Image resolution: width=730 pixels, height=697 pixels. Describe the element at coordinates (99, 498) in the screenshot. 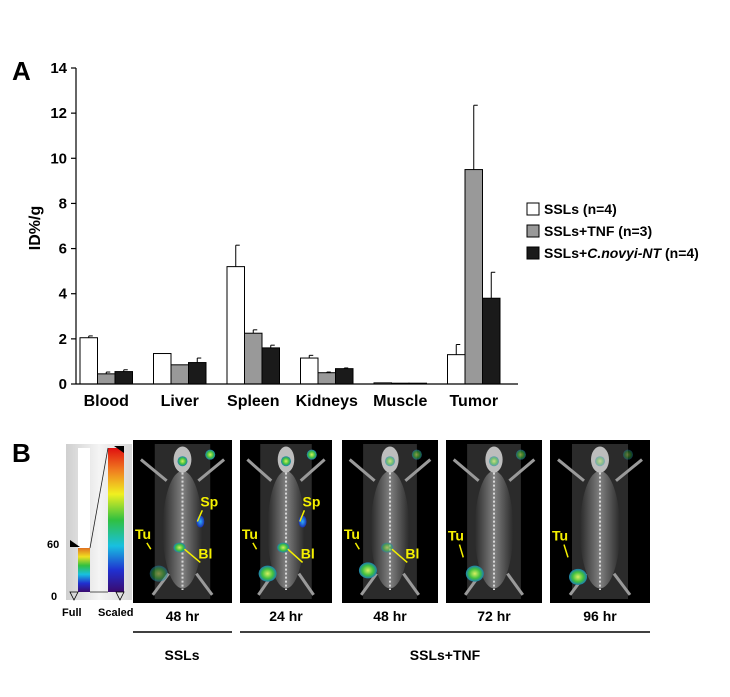

I see `scale-map-line-top` at that location.